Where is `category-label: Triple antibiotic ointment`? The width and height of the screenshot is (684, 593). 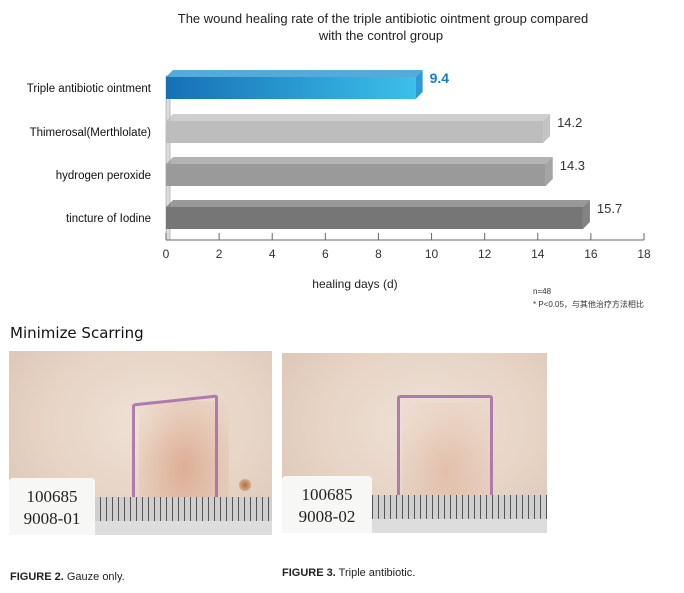
category-label: Triple antibiotic ointment is located at coordinates (89, 89).